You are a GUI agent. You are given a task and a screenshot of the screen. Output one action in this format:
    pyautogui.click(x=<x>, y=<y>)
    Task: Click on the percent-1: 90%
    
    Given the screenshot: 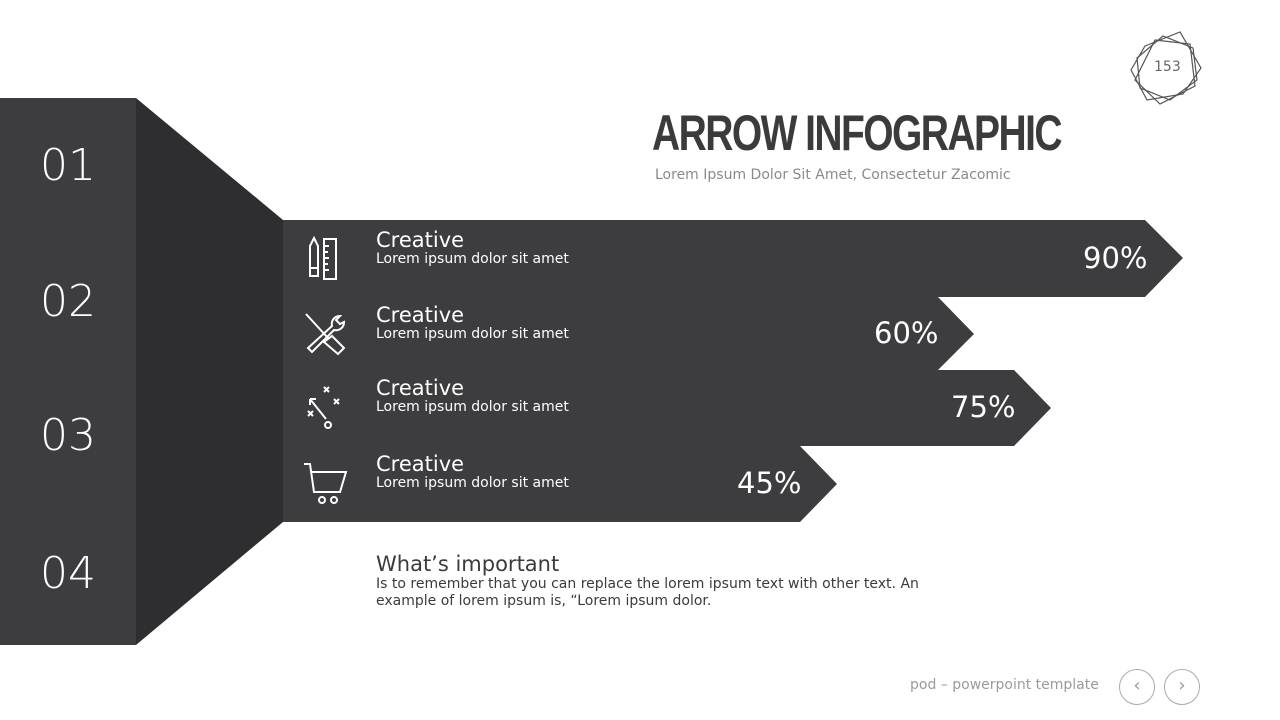 What is the action you would take?
    pyautogui.click(x=1115, y=258)
    